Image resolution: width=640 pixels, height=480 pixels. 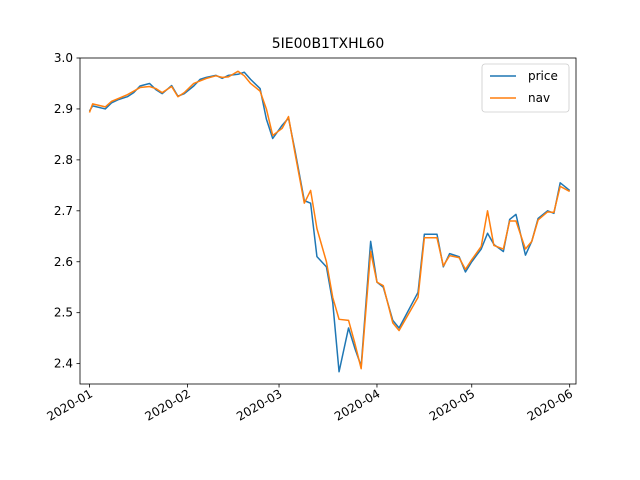 I want to click on y-tick-label: 2.6, so click(x=63, y=262).